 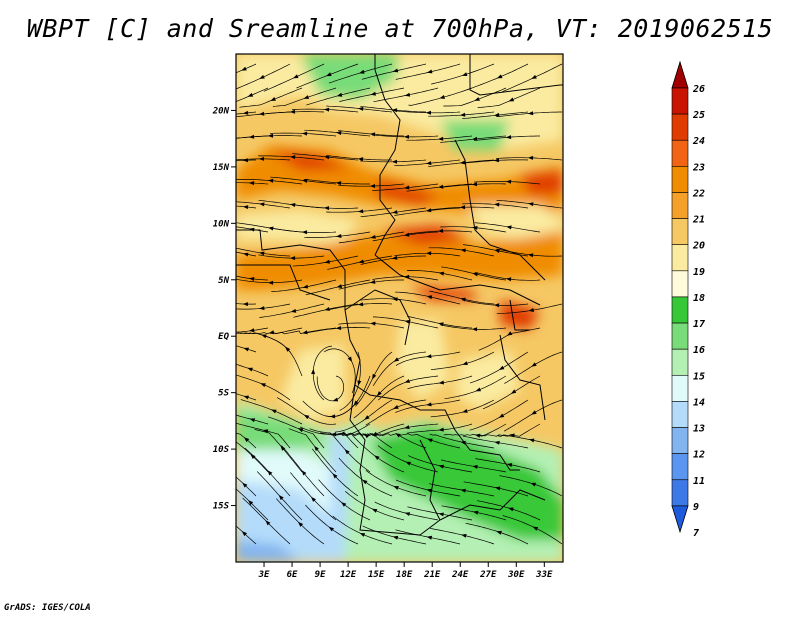 I want to click on y-tick-label: 10N, so click(x=221, y=224).